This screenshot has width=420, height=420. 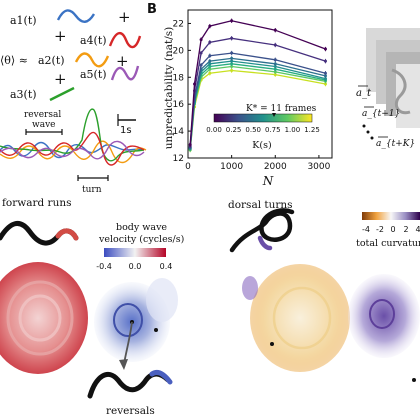 I want to click on kstar-marker, so click(x=274, y=115).